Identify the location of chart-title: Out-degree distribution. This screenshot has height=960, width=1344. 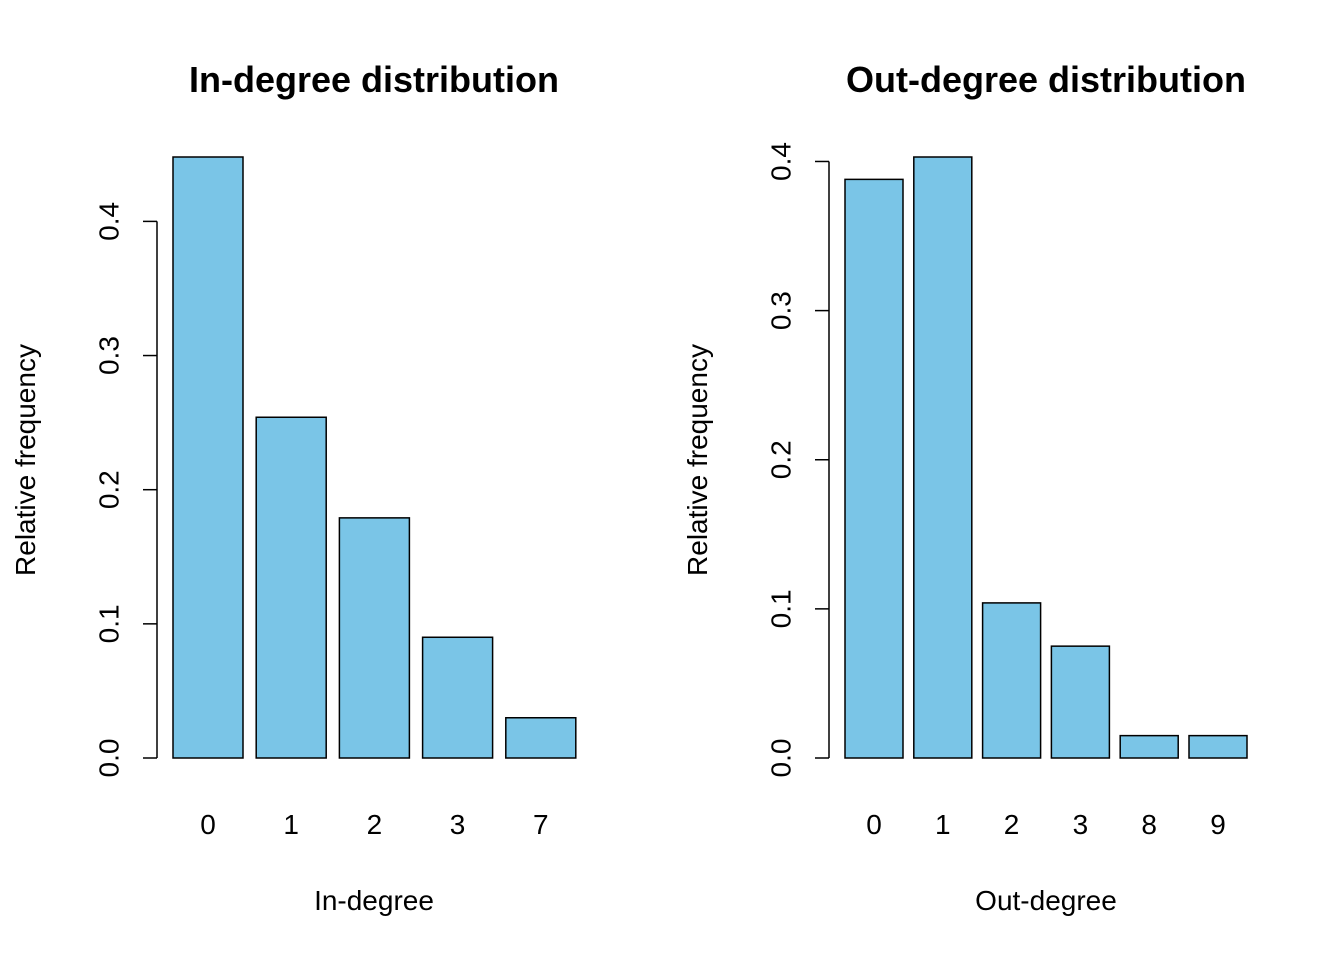
(1046, 79).